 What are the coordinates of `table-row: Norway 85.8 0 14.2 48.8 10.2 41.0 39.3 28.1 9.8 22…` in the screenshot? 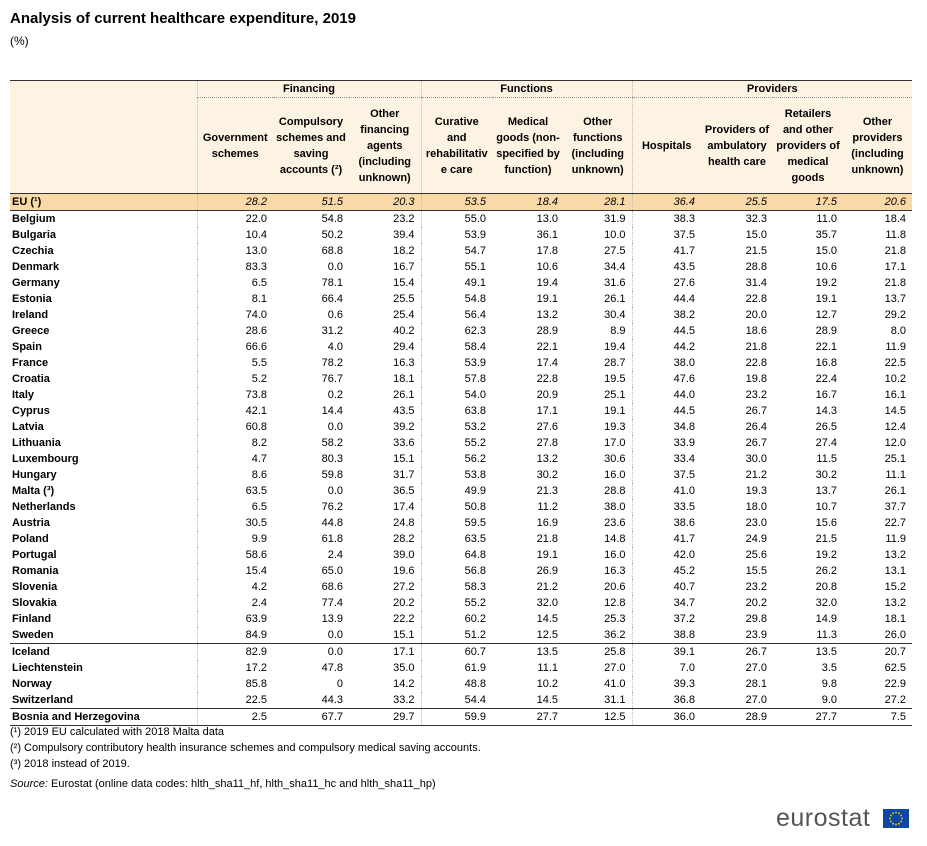 It's located at (461, 684).